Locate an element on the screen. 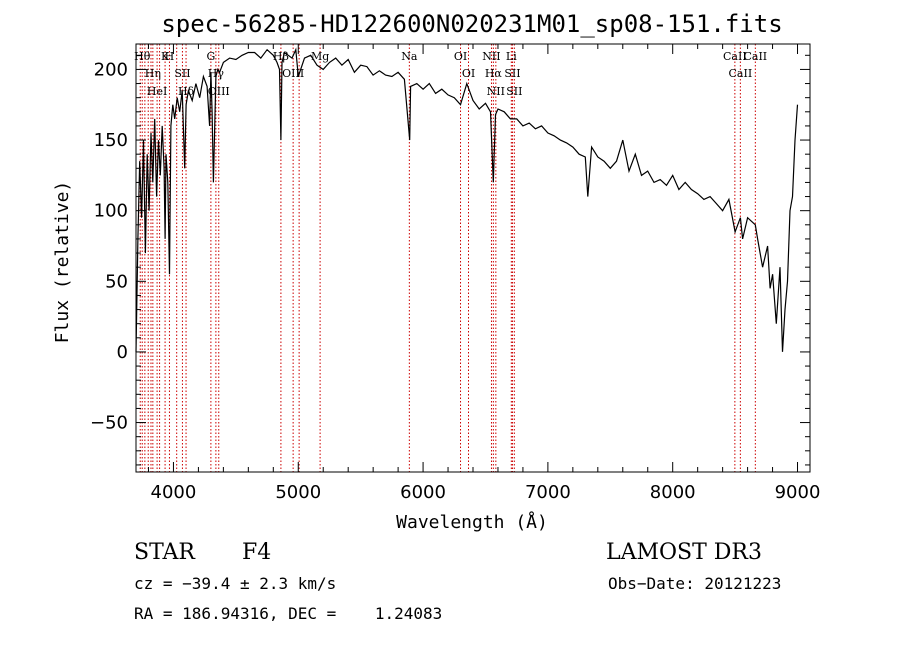  spectral-line-label: Hδ is located at coordinates (186, 91).